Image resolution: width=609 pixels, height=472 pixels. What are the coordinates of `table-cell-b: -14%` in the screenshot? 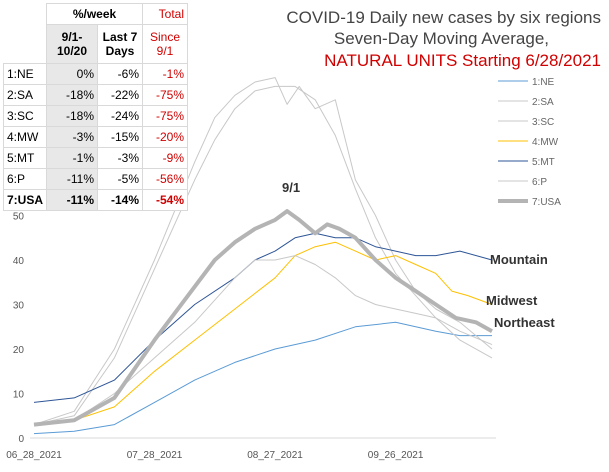 It's located at (120, 200).